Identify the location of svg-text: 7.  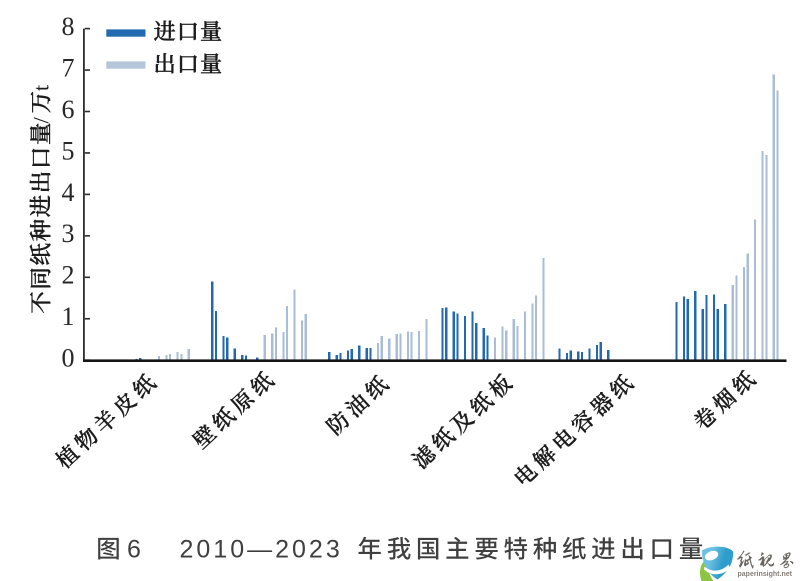
(68, 68).